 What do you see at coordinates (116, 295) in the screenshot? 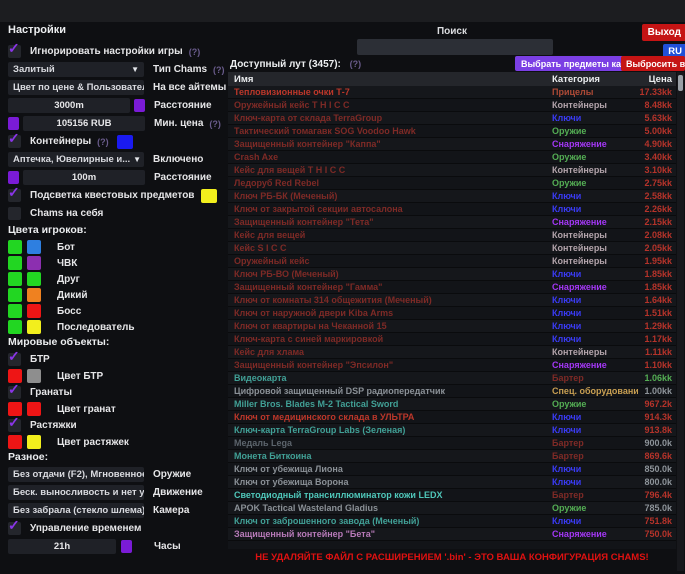
I see `player-color-row: Дикий` at bounding box center [116, 295].